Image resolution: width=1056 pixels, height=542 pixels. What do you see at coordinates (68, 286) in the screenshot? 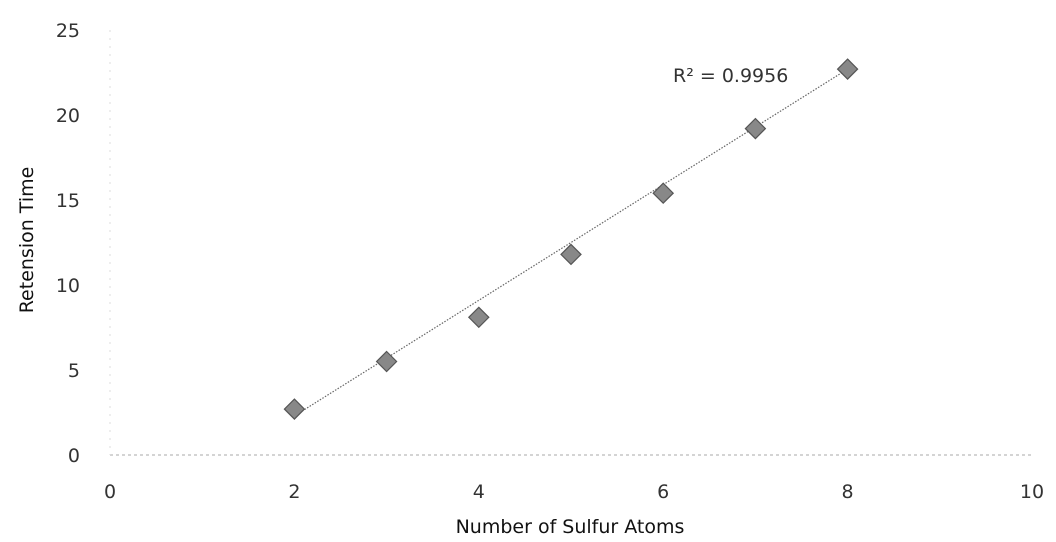
I see `y-tick-label: 10` at bounding box center [68, 286].